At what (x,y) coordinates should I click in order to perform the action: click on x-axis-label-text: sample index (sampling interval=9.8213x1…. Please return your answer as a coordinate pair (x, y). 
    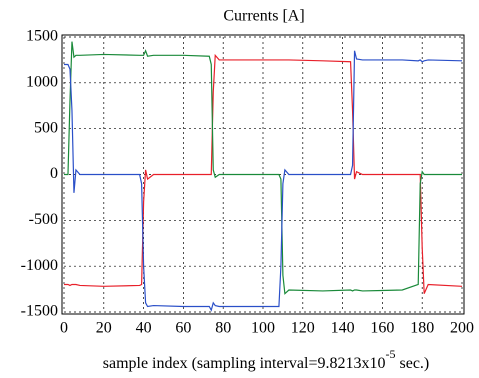
    Looking at the image, I should click on (244, 363).